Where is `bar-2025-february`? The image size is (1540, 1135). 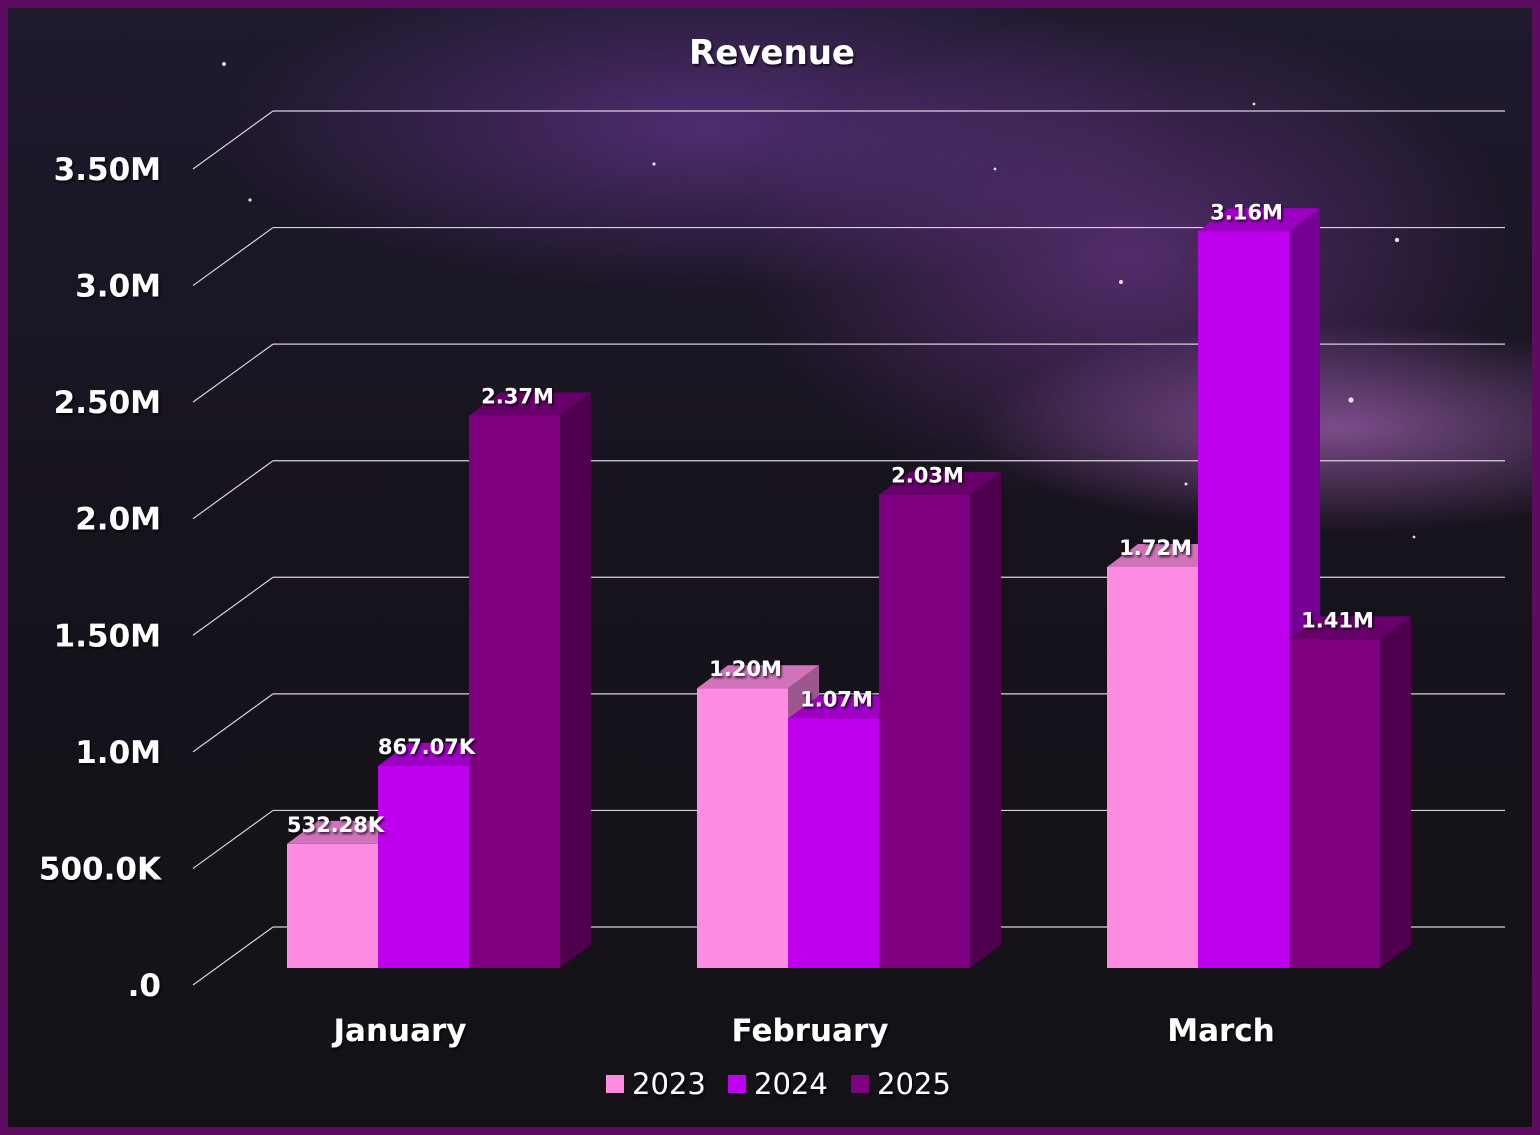
bar-2025-february is located at coordinates (940, 719).